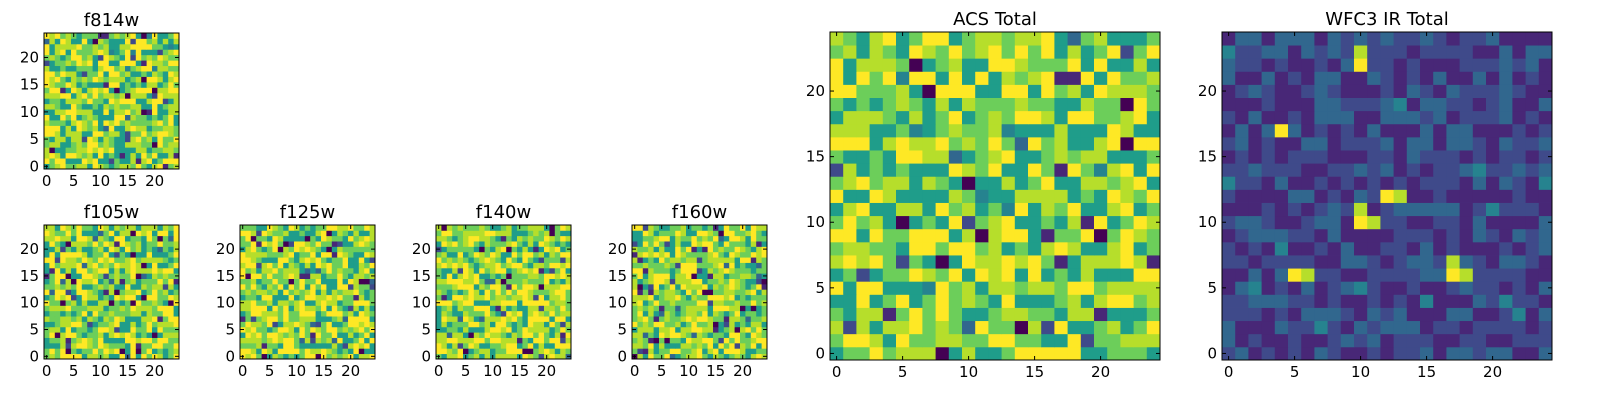 The width and height of the screenshot is (1600, 400). What do you see at coordinates (519, 371) in the screenshot?
I see `x-tick-label: 15` at bounding box center [519, 371].